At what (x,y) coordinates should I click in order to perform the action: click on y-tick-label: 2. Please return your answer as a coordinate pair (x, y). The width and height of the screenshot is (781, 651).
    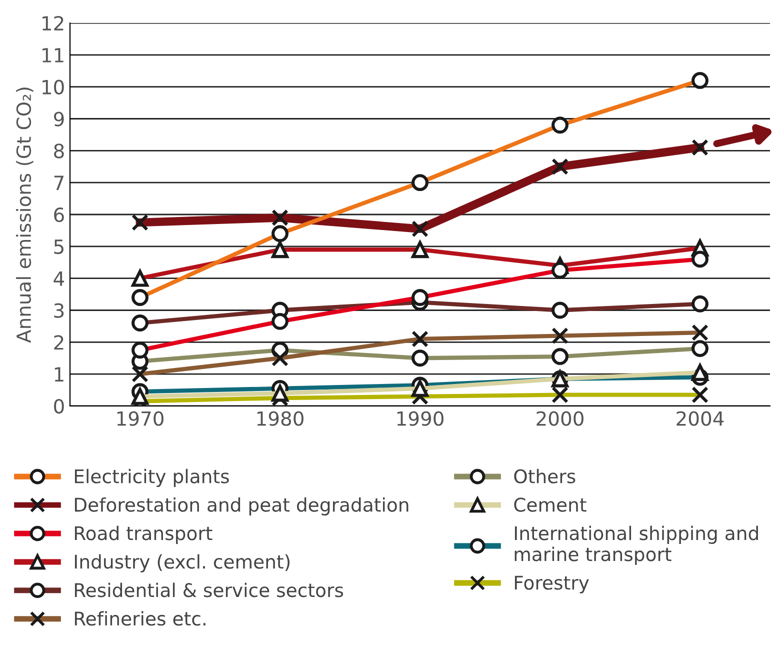
    Looking at the image, I should click on (59, 342).